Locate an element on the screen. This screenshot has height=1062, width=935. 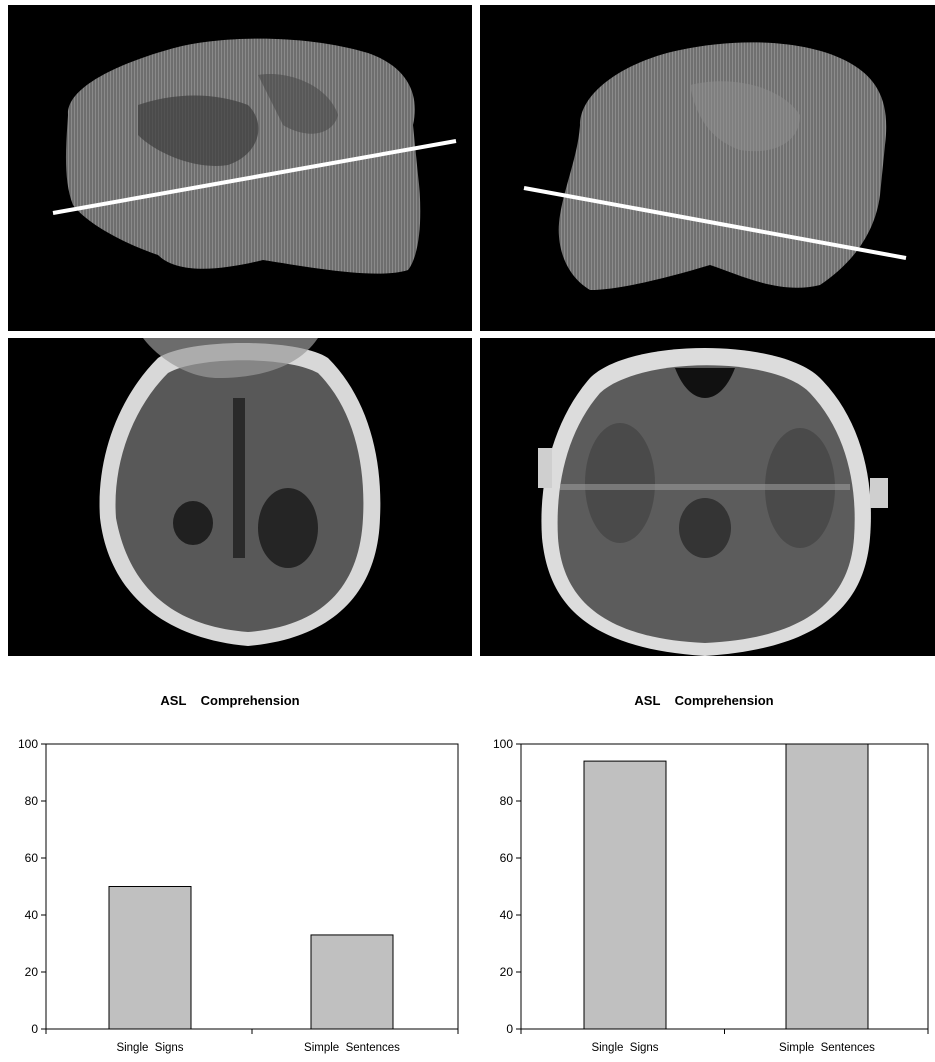
sagittal-mri-left-image is located at coordinates (254, 156).